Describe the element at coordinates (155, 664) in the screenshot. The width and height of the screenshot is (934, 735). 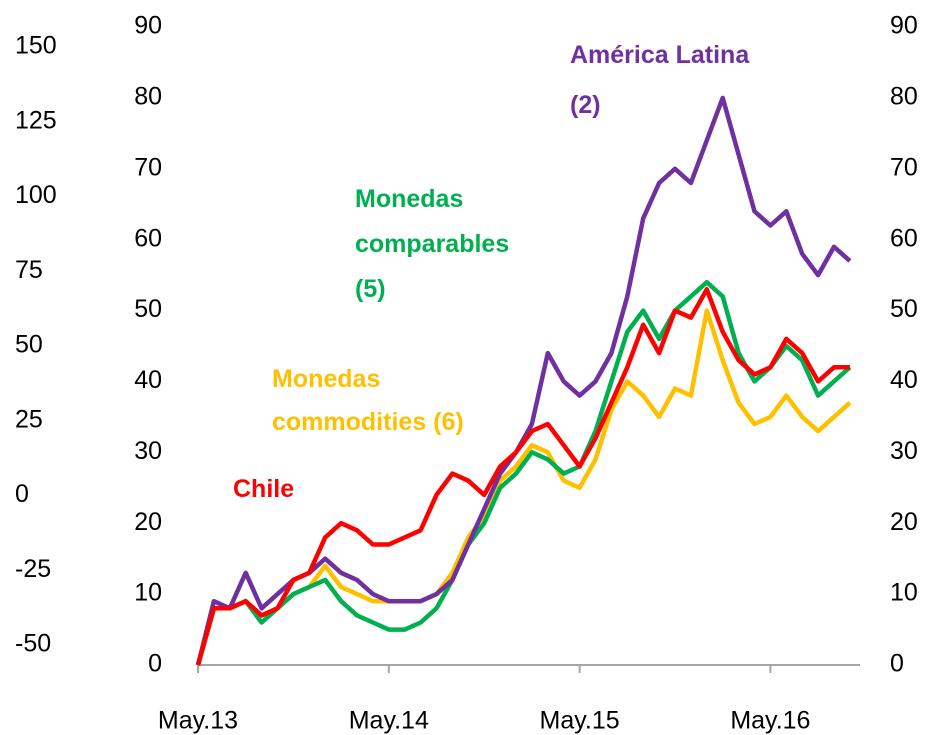
I see `y-tick-label: 0` at that location.